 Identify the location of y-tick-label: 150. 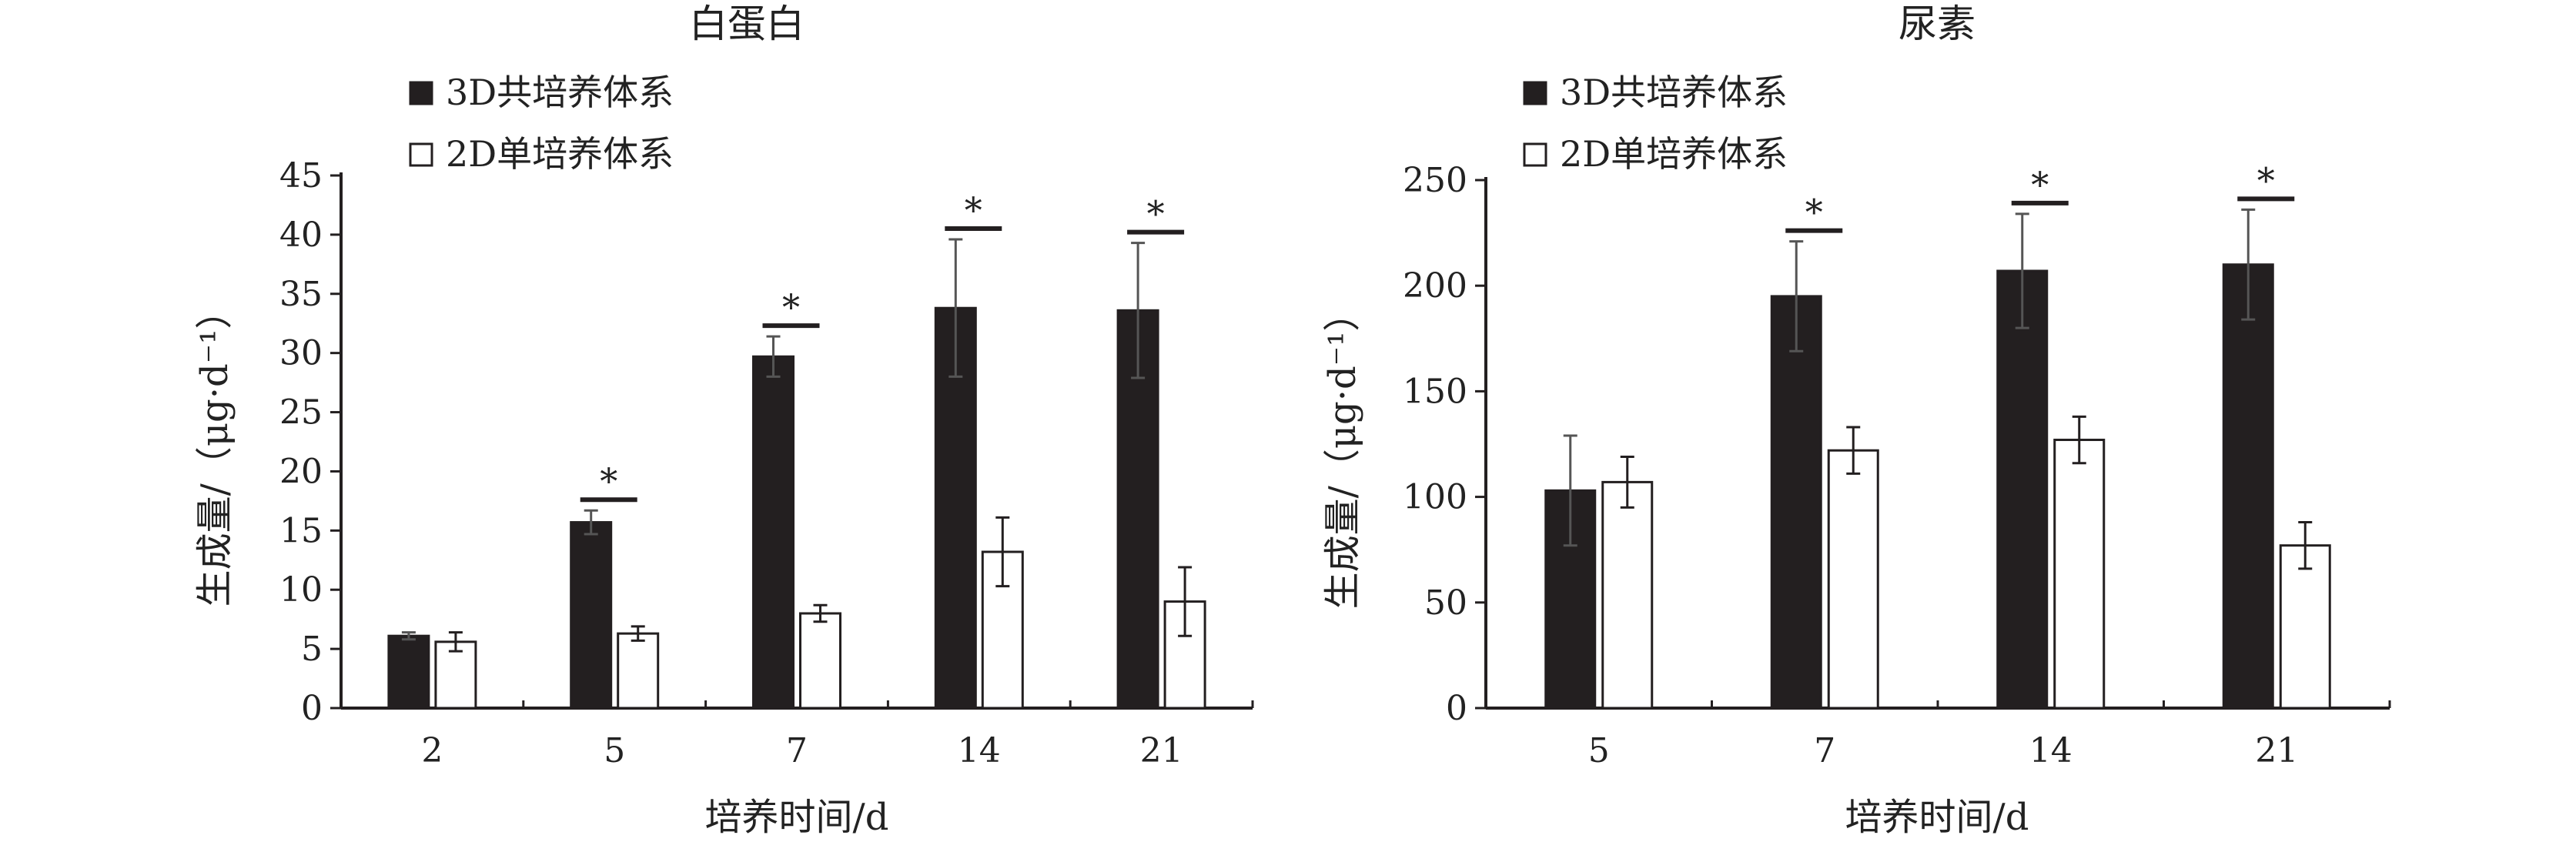
(1435, 392).